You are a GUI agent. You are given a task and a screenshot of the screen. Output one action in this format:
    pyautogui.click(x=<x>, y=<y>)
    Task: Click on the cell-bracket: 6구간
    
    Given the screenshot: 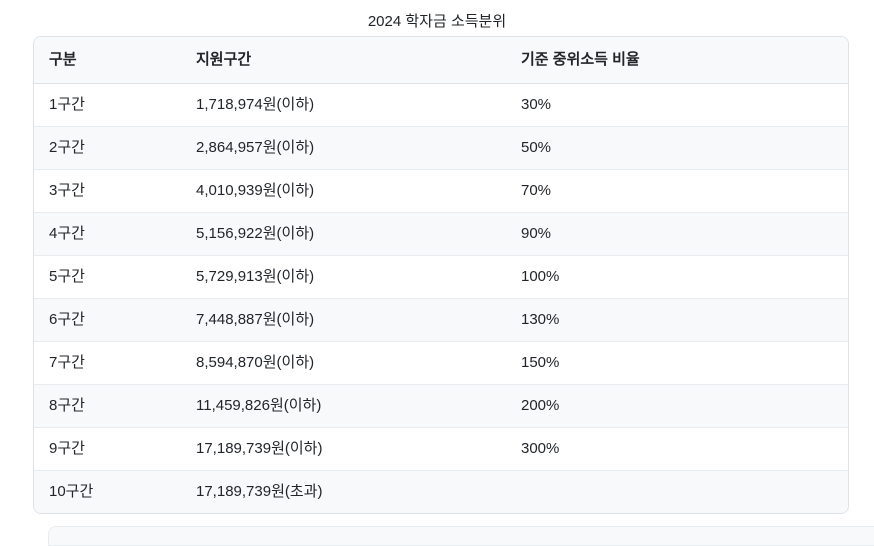 What is the action you would take?
    pyautogui.click(x=107, y=320)
    